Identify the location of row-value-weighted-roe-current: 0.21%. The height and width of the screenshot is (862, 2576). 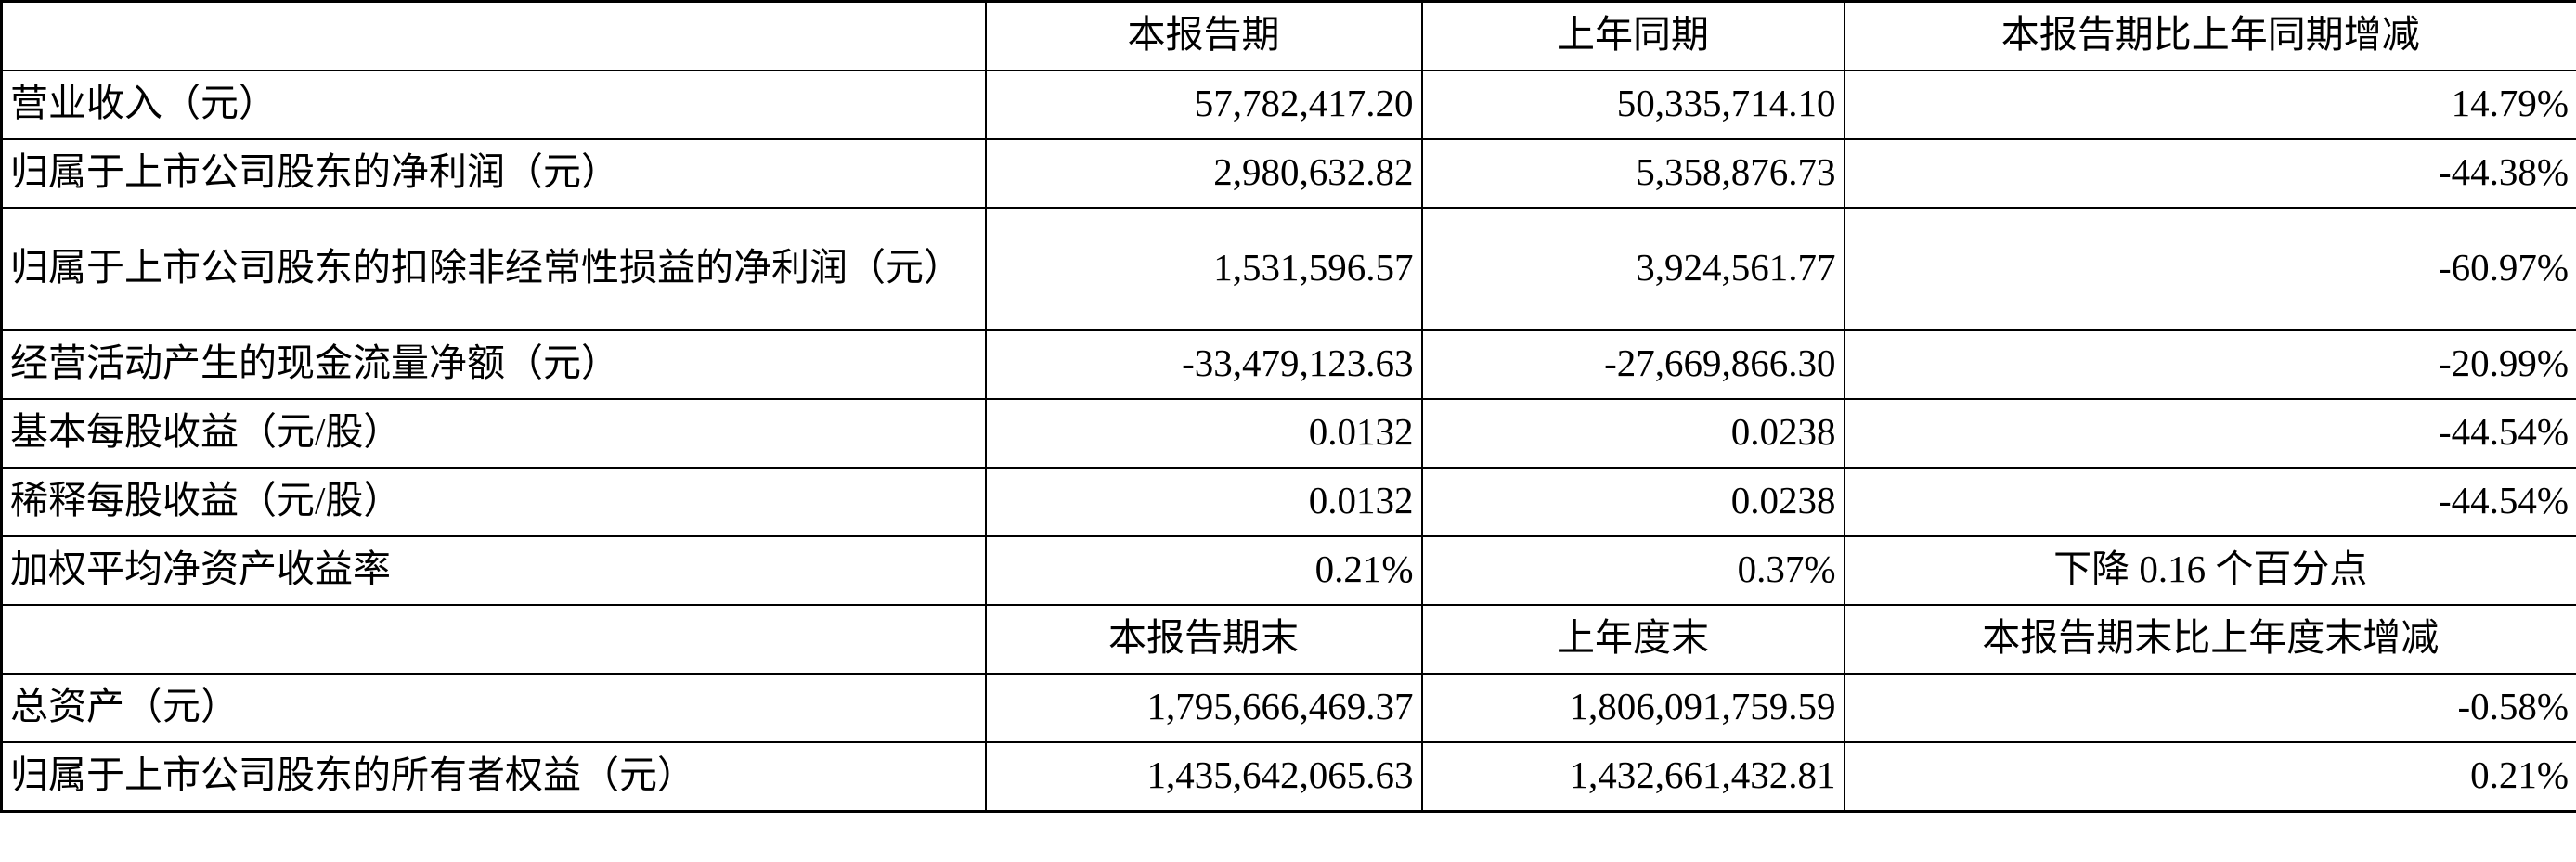
(1203, 570).